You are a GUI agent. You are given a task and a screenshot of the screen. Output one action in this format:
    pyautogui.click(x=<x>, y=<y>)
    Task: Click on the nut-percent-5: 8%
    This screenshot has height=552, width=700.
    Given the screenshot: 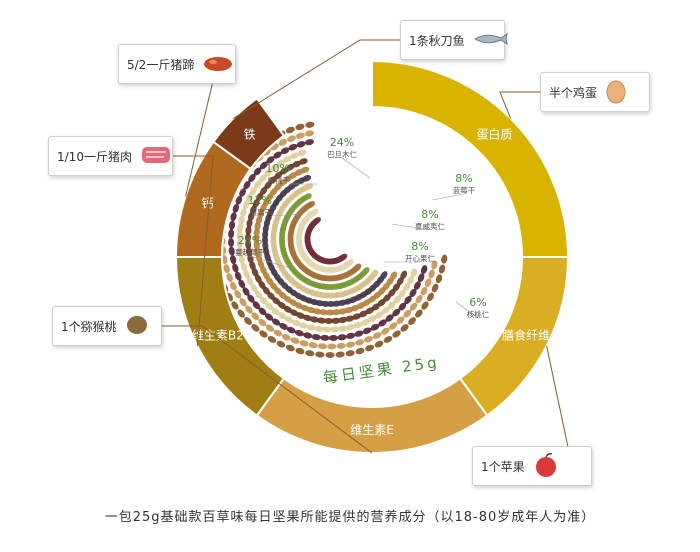 What is the action you would take?
    pyautogui.click(x=429, y=214)
    